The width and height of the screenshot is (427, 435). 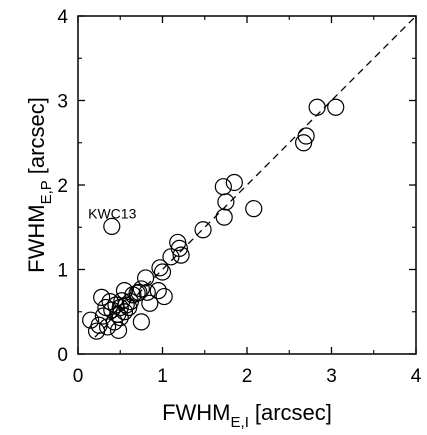 I want to click on y-tick-label: 0, so click(x=62, y=355).